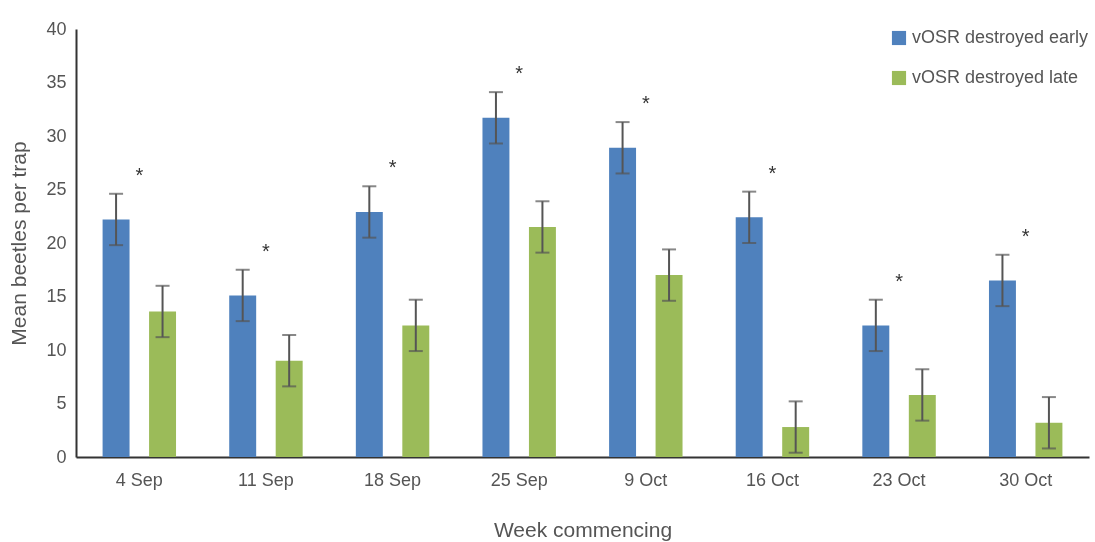  What do you see at coordinates (56, 189) in the screenshot?
I see `y-tick-label: 25` at bounding box center [56, 189].